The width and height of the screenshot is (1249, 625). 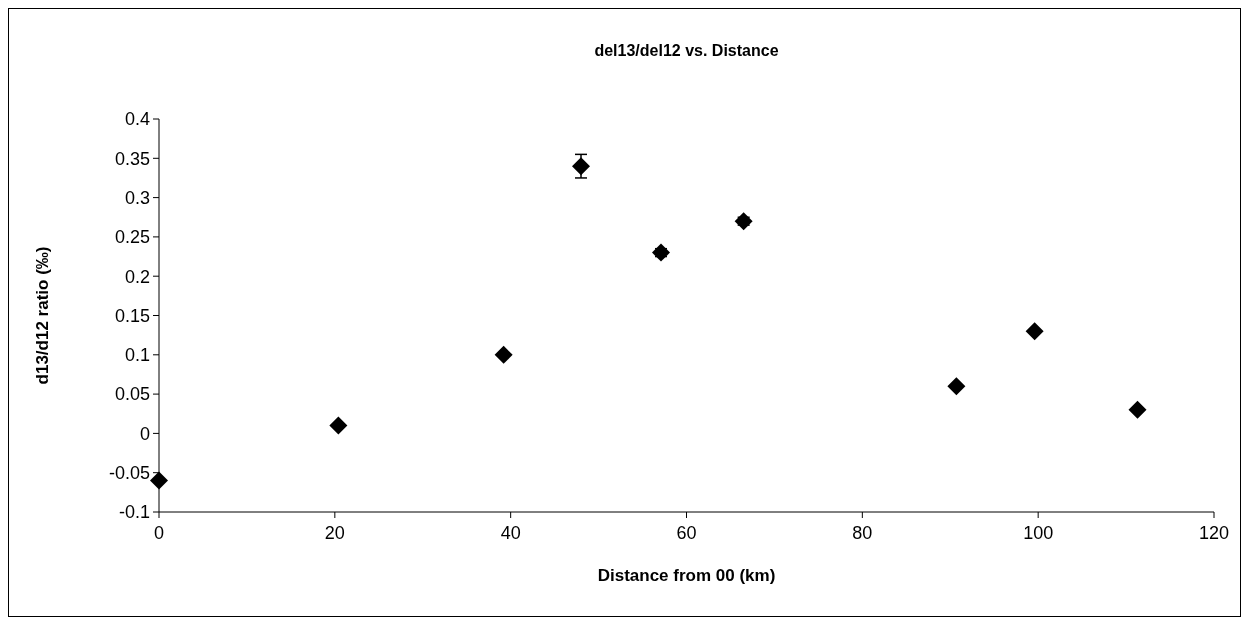 I want to click on x-tick-label: 0, so click(x=159, y=533).